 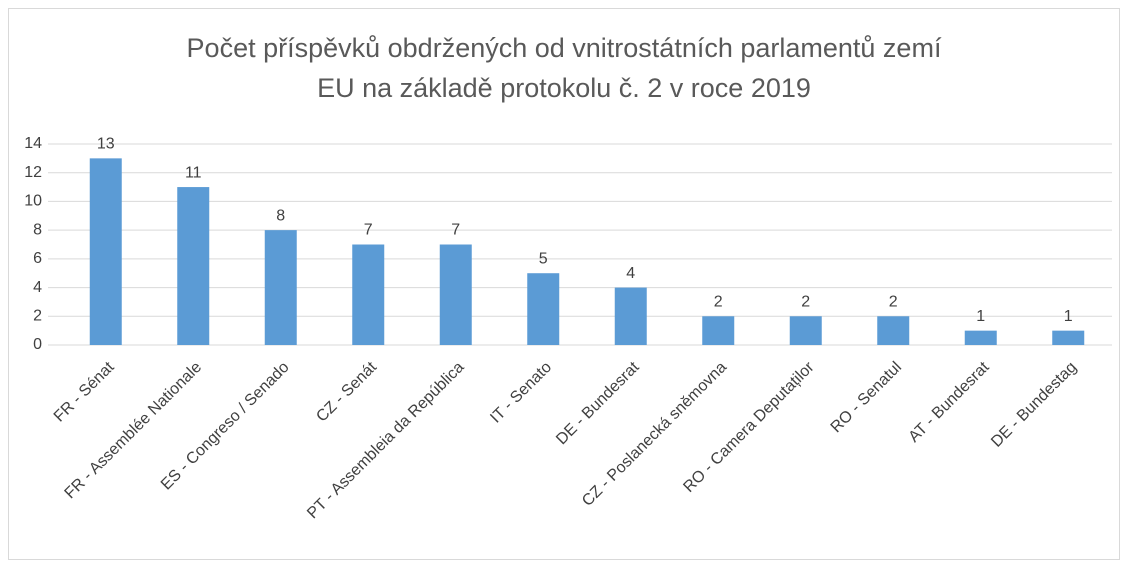 What do you see at coordinates (654, 434) in the screenshot?
I see `x-tick-label: CZ - Poslanecká sněmovna` at bounding box center [654, 434].